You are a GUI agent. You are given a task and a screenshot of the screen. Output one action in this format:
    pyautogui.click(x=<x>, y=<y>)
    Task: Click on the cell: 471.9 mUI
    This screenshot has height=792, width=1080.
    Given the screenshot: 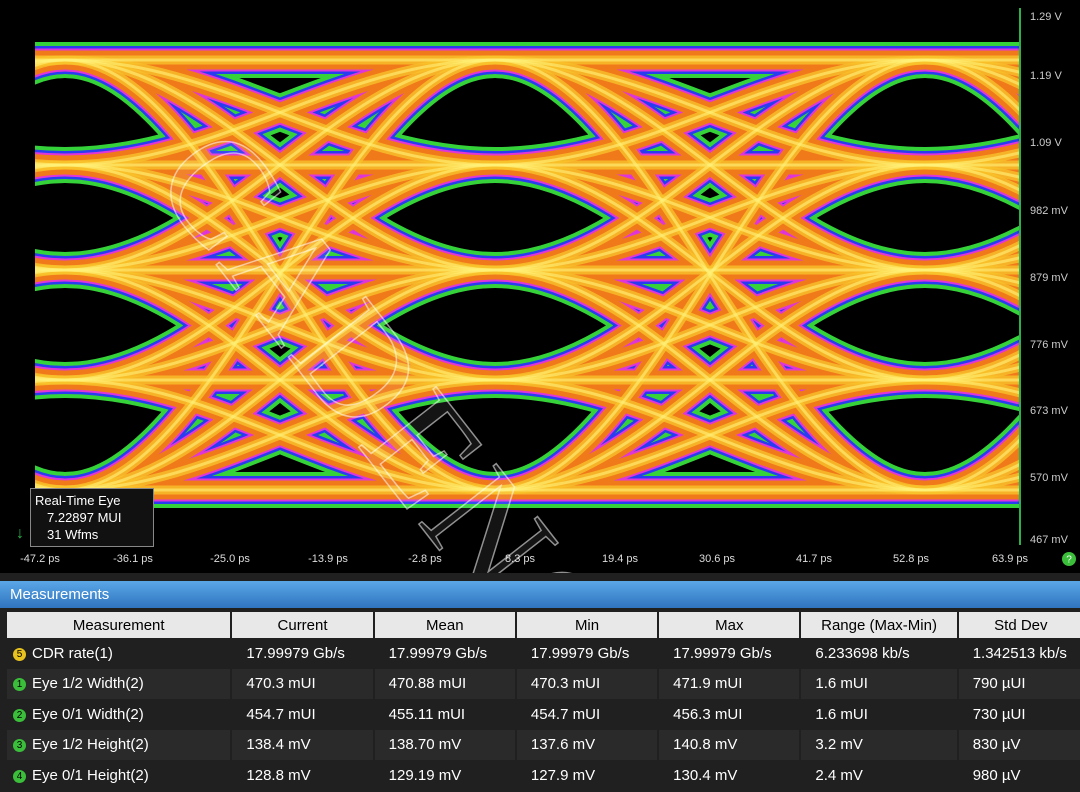 What is the action you would take?
    pyautogui.click(x=729, y=683)
    